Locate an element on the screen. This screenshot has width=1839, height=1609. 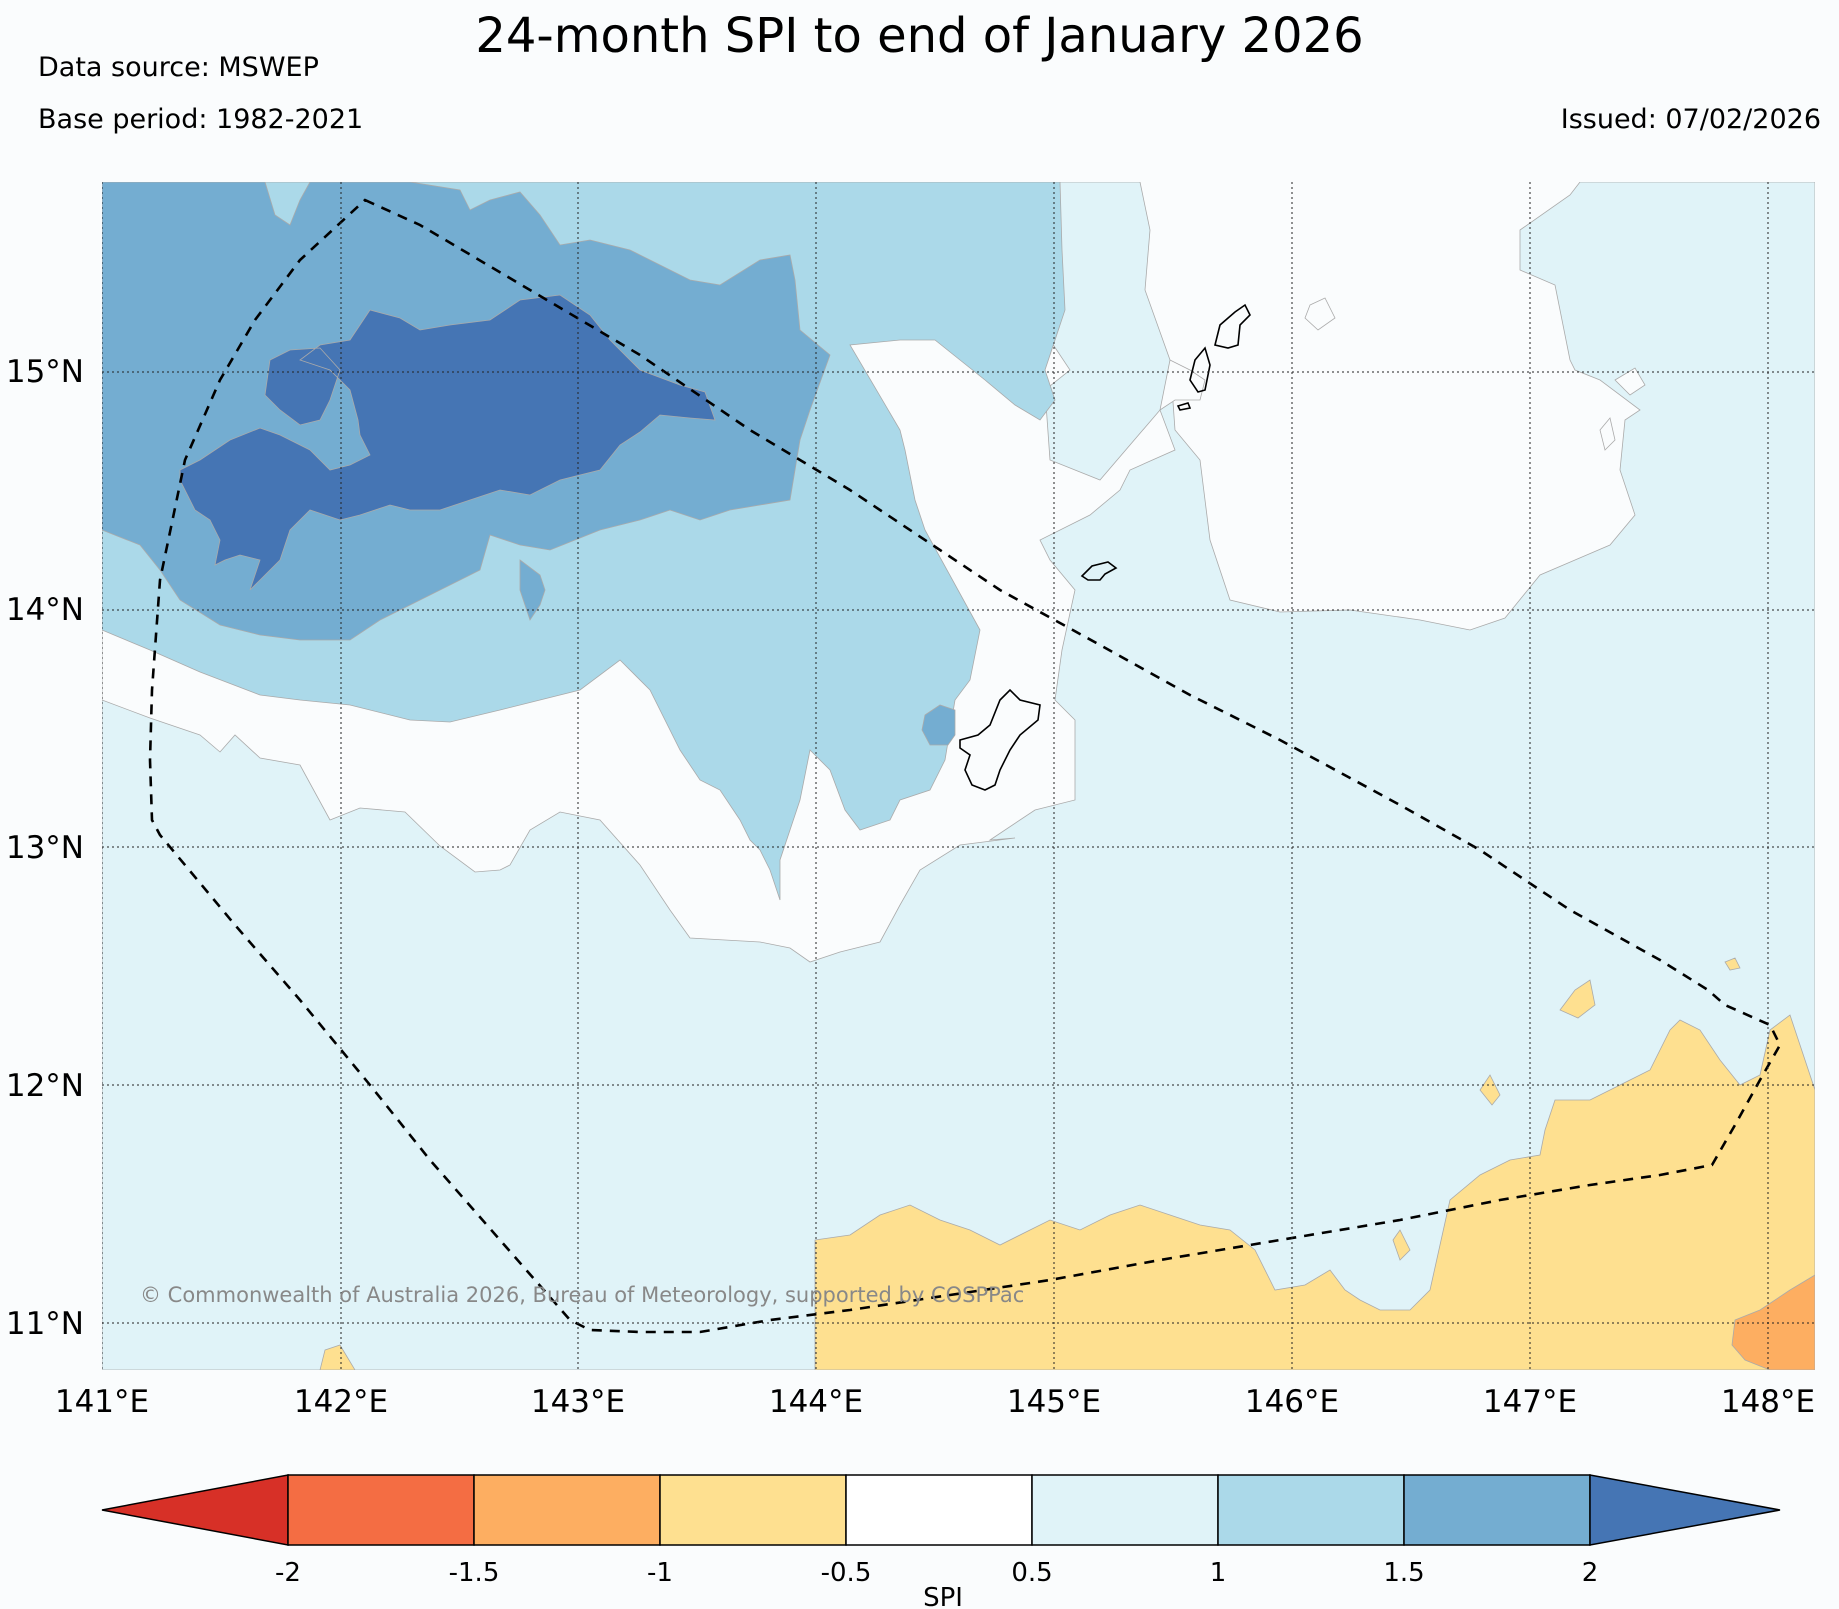
lon-label-141e: 141°E is located at coordinates (102, 1402).